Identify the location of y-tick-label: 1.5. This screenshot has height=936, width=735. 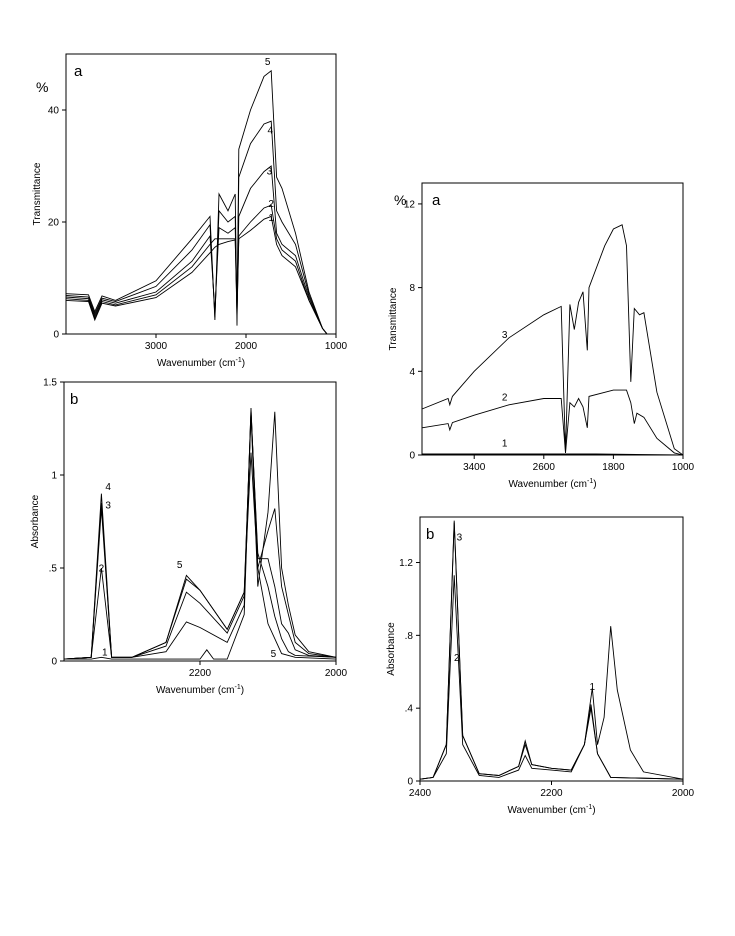
(50, 383).